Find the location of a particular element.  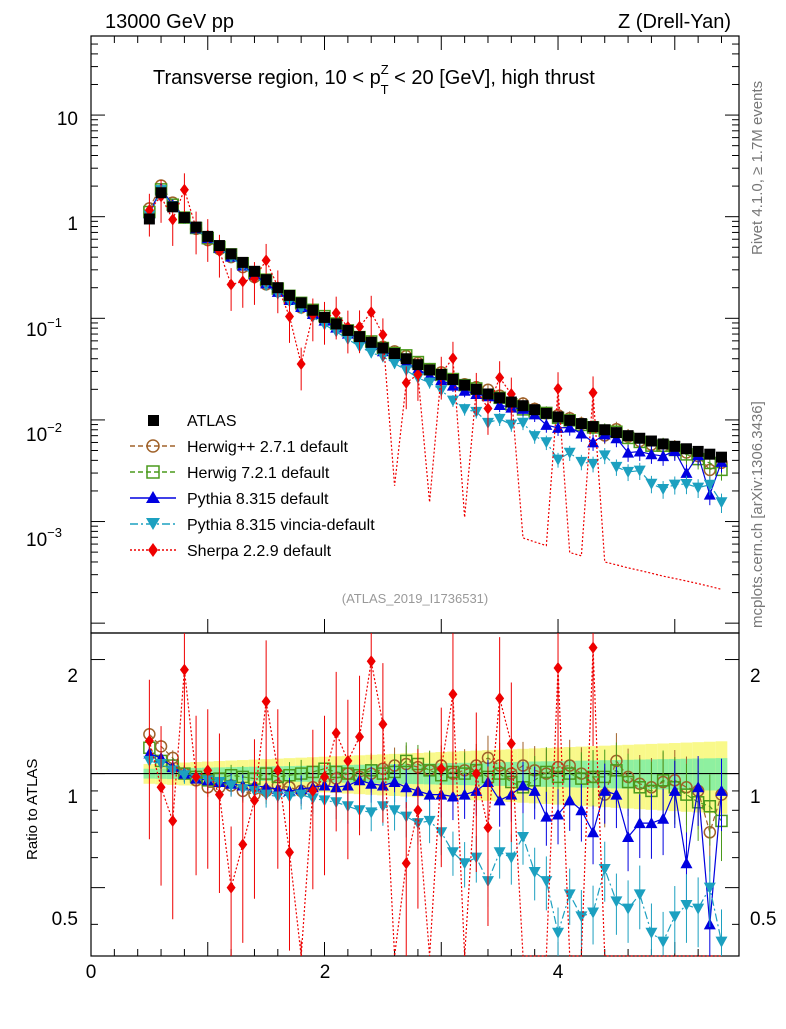

xtick-4: 4 is located at coordinates (558, 972).